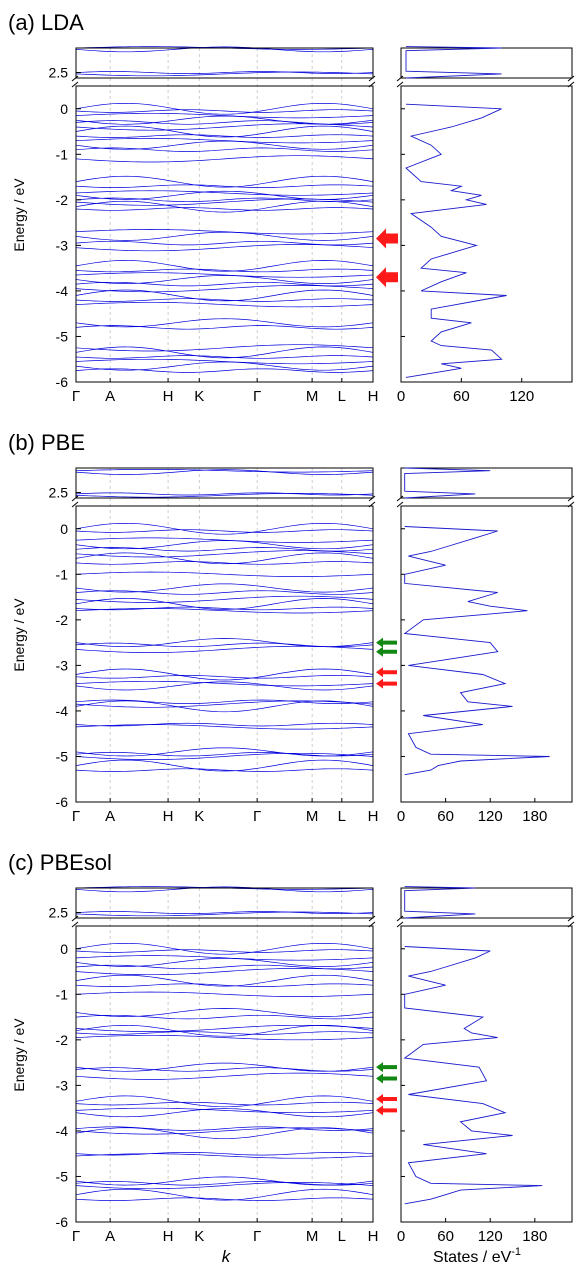 This screenshot has width=576, height=1267. Describe the element at coordinates (227, 1256) in the screenshot. I see `k-axis-label: k` at that location.